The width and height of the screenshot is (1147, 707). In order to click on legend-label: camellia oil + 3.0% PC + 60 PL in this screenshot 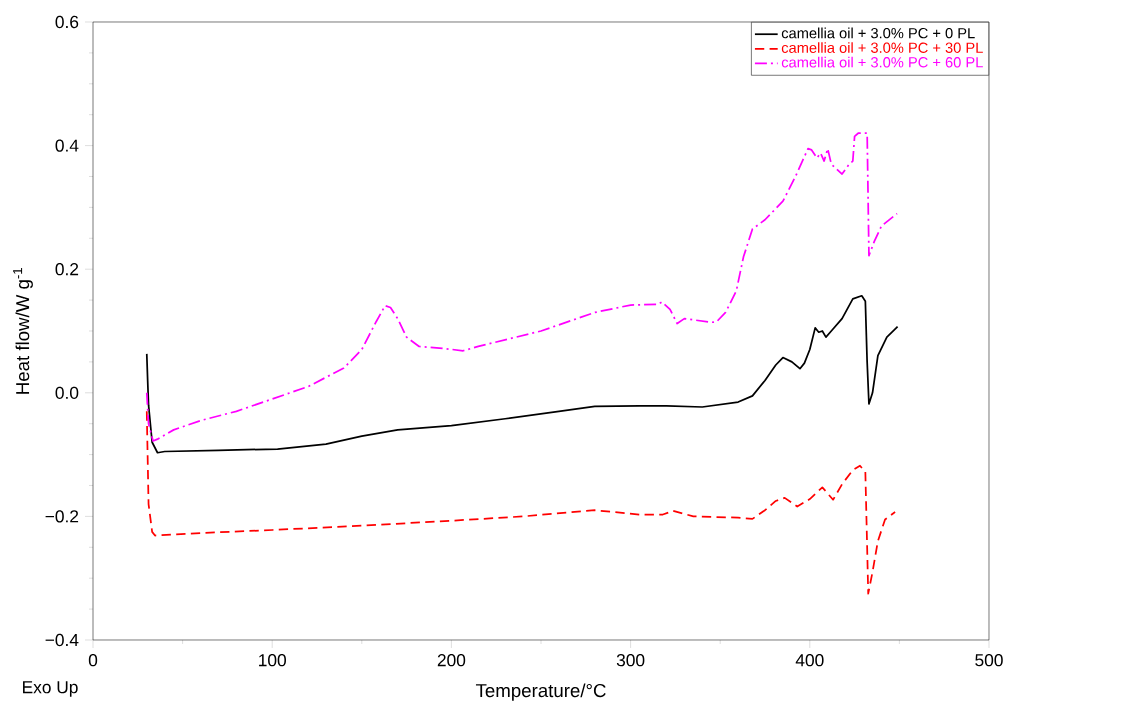, I will do `click(882, 62)`.